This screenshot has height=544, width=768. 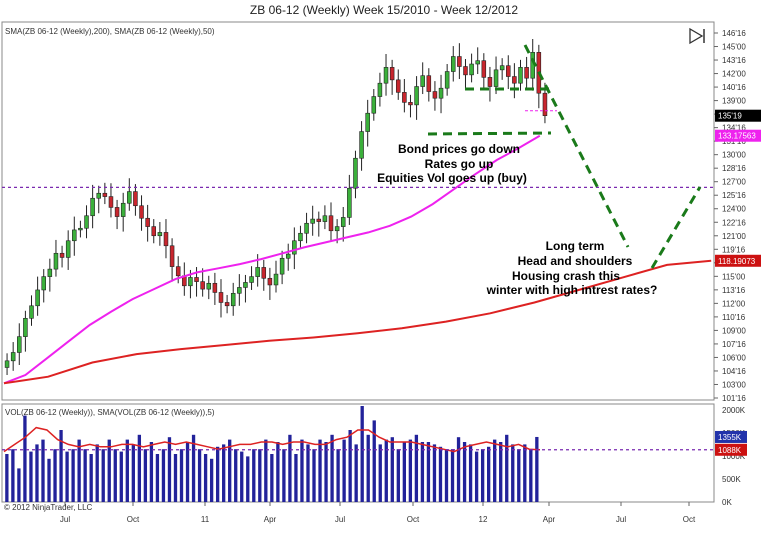 What do you see at coordinates (566, 276) in the screenshot?
I see `annotation-text: Housing crash this` at bounding box center [566, 276].